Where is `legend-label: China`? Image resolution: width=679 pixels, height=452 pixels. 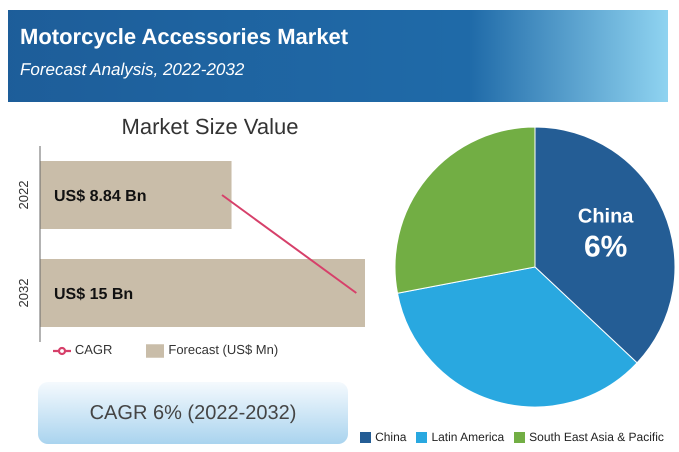 legend-label: China is located at coordinates (390, 437).